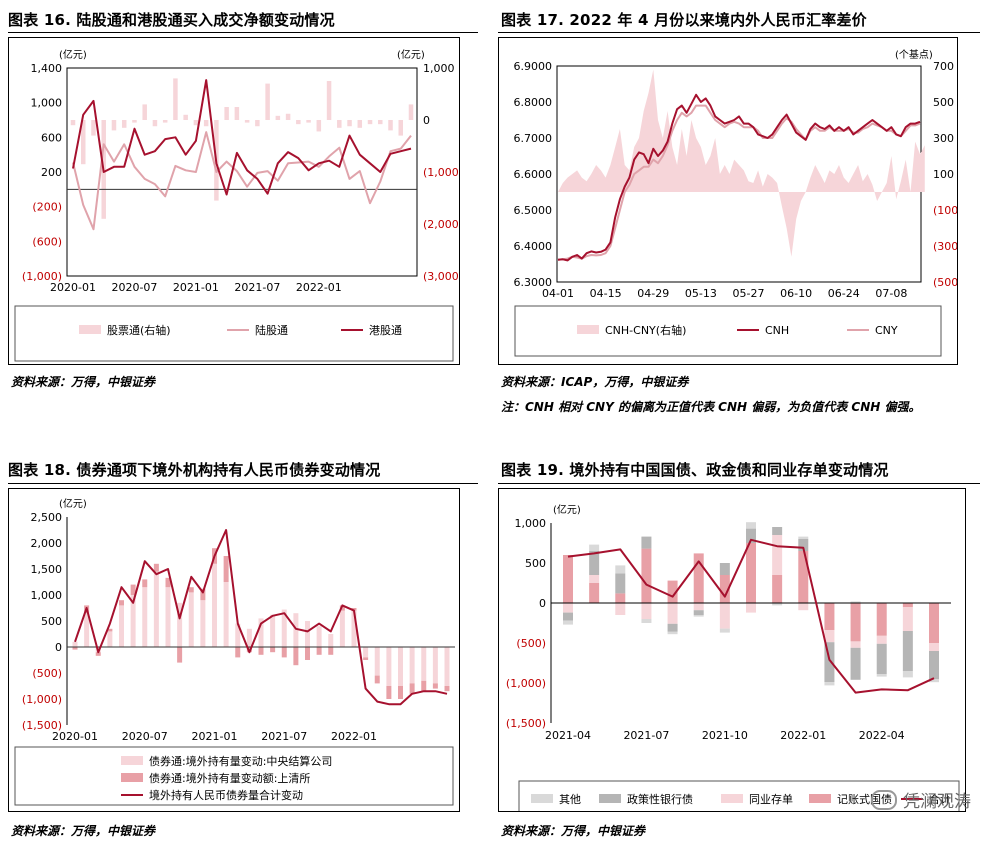  What do you see at coordinates (194, 470) in the screenshot?
I see `chart18-title: 图表 18. 债券通项下境外机构持有人民币债券变动情况` at bounding box center [194, 470].